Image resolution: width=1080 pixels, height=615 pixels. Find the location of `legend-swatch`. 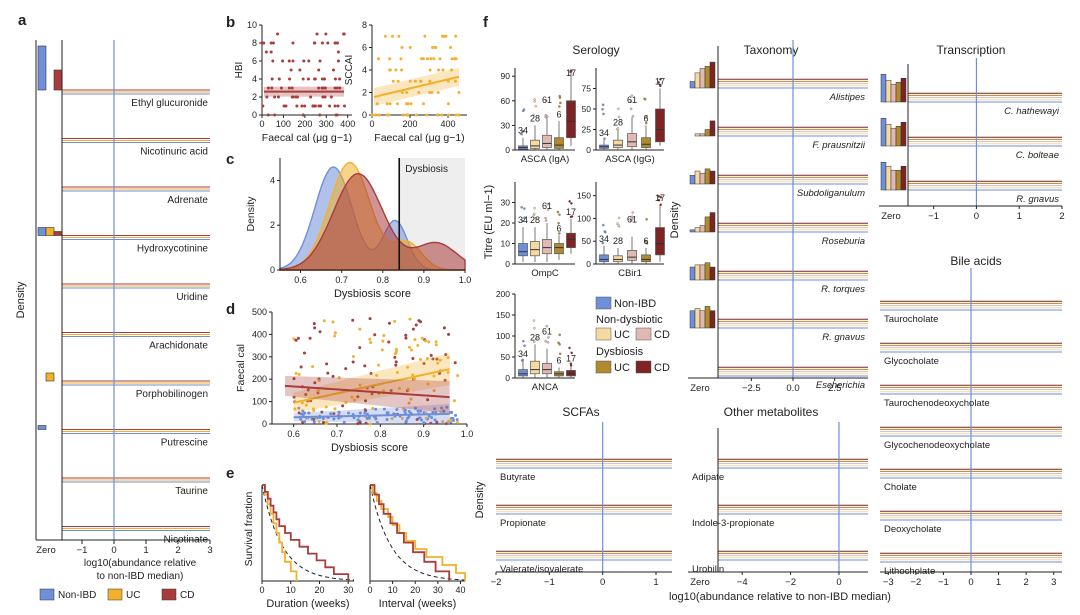

legend-swatch is located at coordinates (603, 303).